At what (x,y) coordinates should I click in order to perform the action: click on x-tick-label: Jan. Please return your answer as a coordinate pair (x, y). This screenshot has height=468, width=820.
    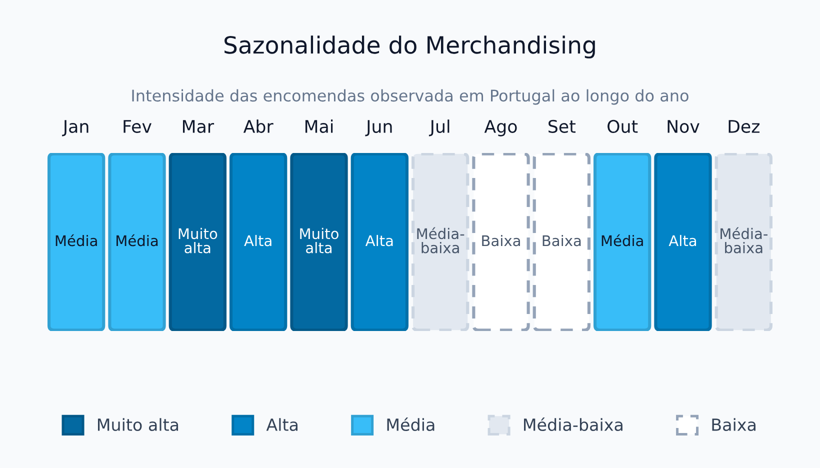
    Looking at the image, I should click on (75, 128).